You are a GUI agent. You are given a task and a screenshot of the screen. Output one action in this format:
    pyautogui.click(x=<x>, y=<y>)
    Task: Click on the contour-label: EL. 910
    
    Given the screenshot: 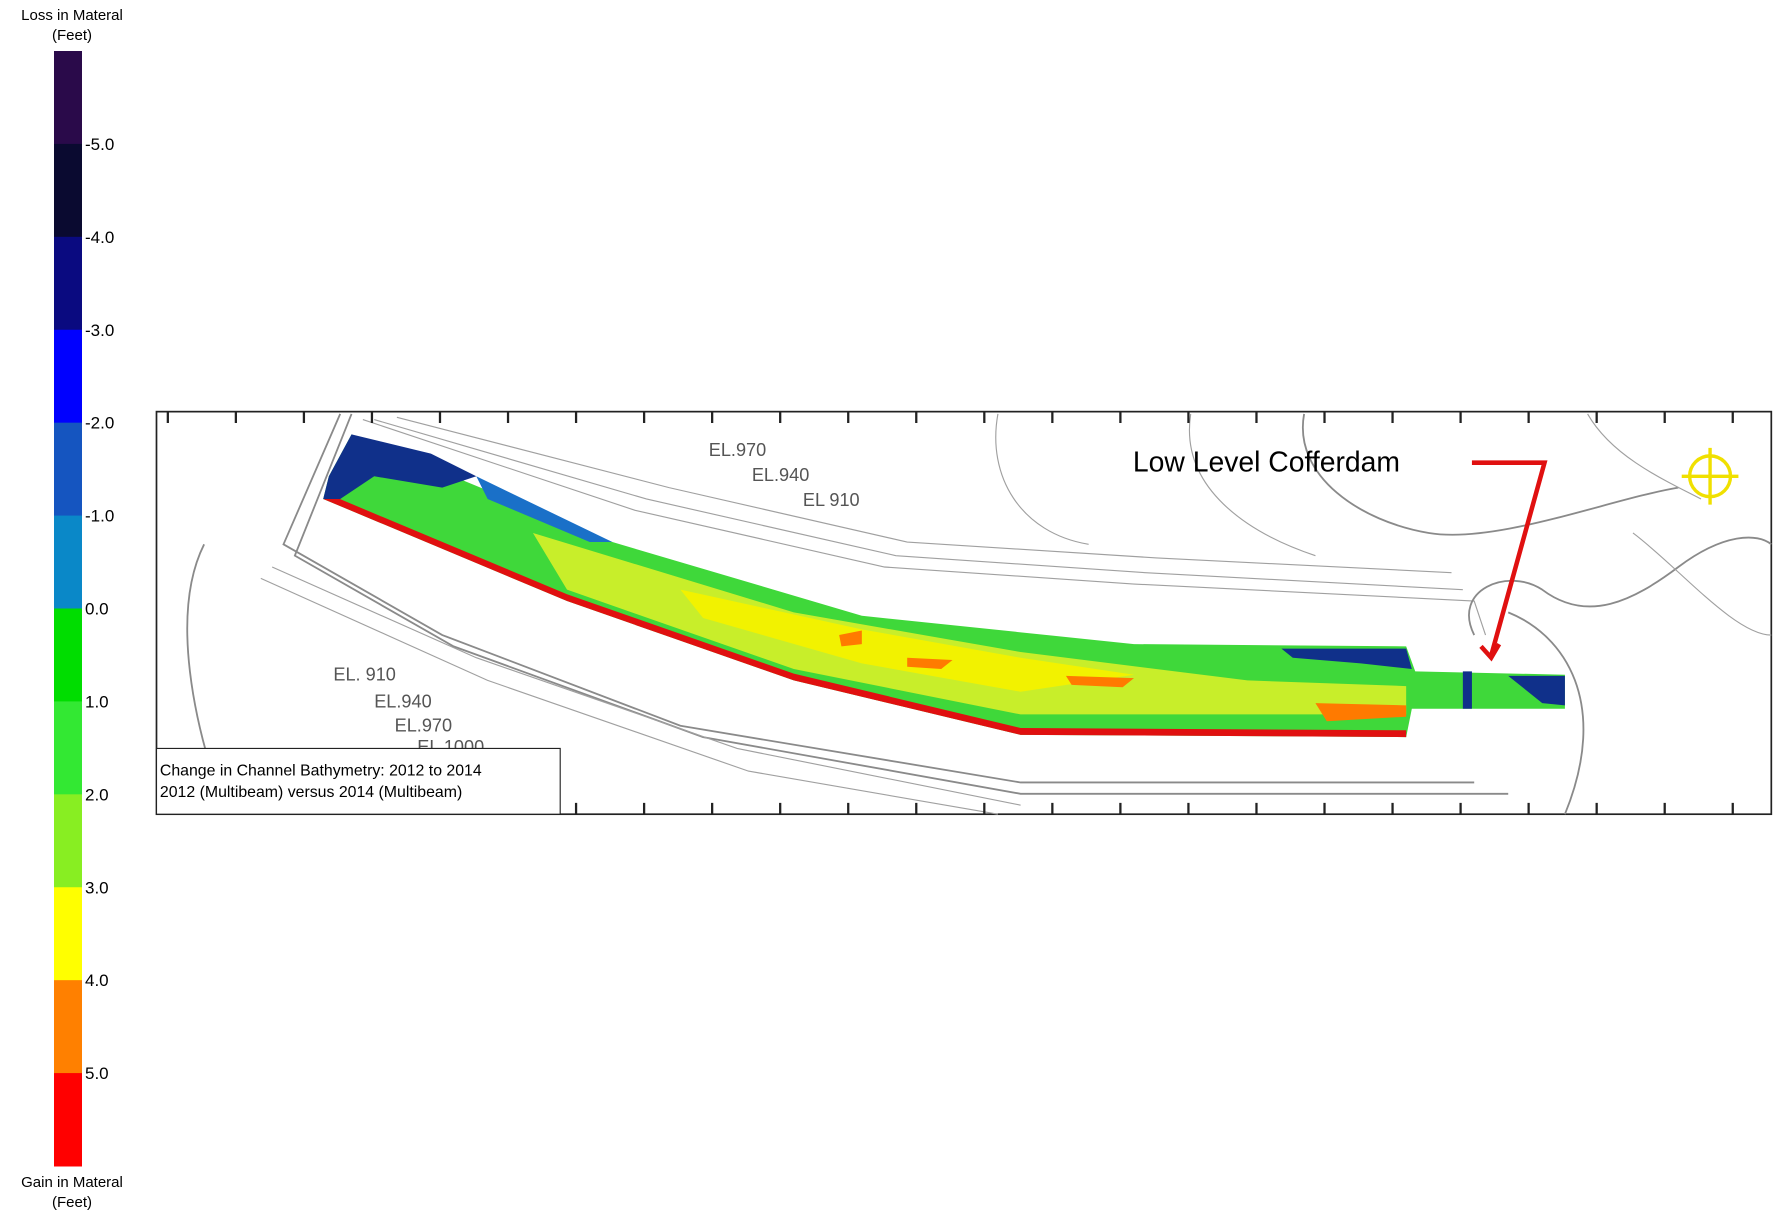 What is the action you would take?
    pyautogui.click(x=364, y=674)
    